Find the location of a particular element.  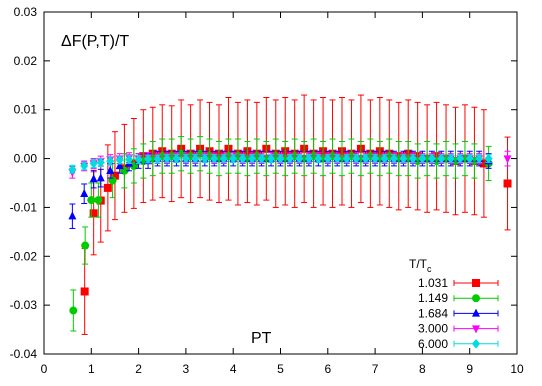

x-tick-label: 2 is located at coordinates (138, 369).